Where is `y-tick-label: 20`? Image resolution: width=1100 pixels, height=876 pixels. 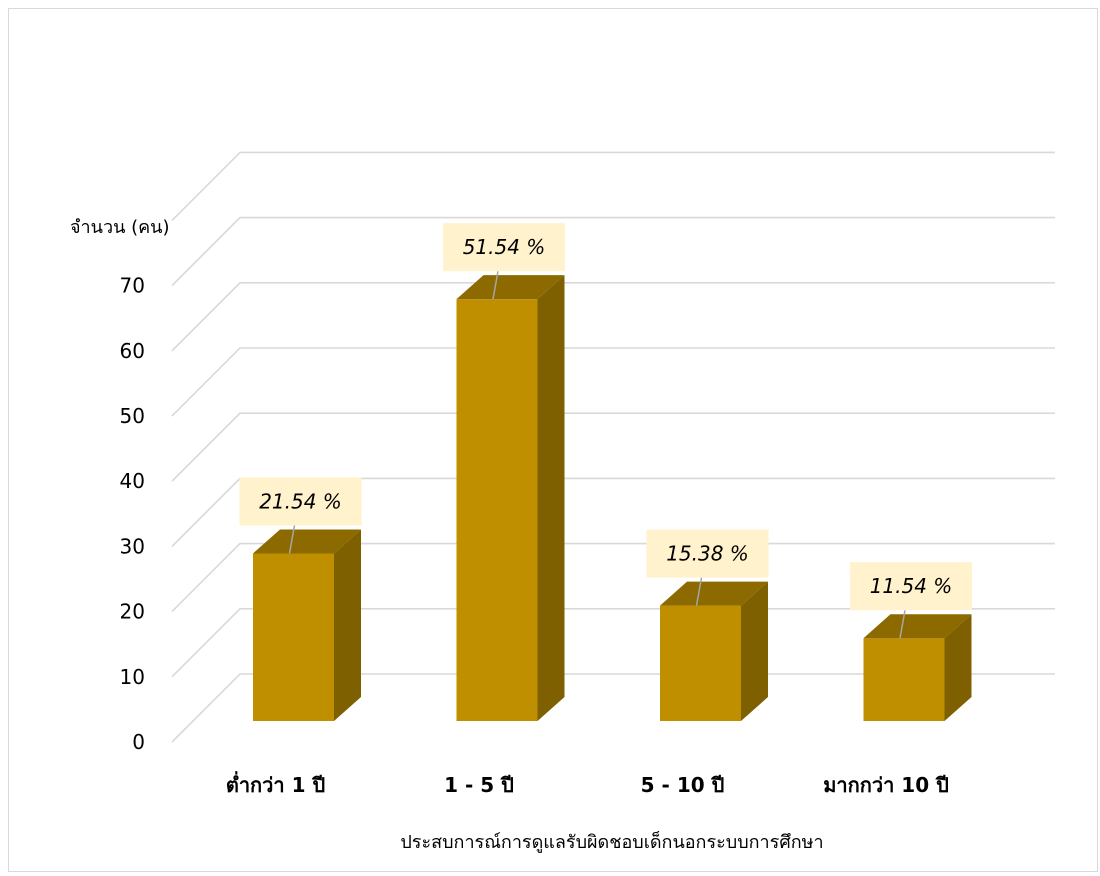 y-tick-label: 20 is located at coordinates (132, 612).